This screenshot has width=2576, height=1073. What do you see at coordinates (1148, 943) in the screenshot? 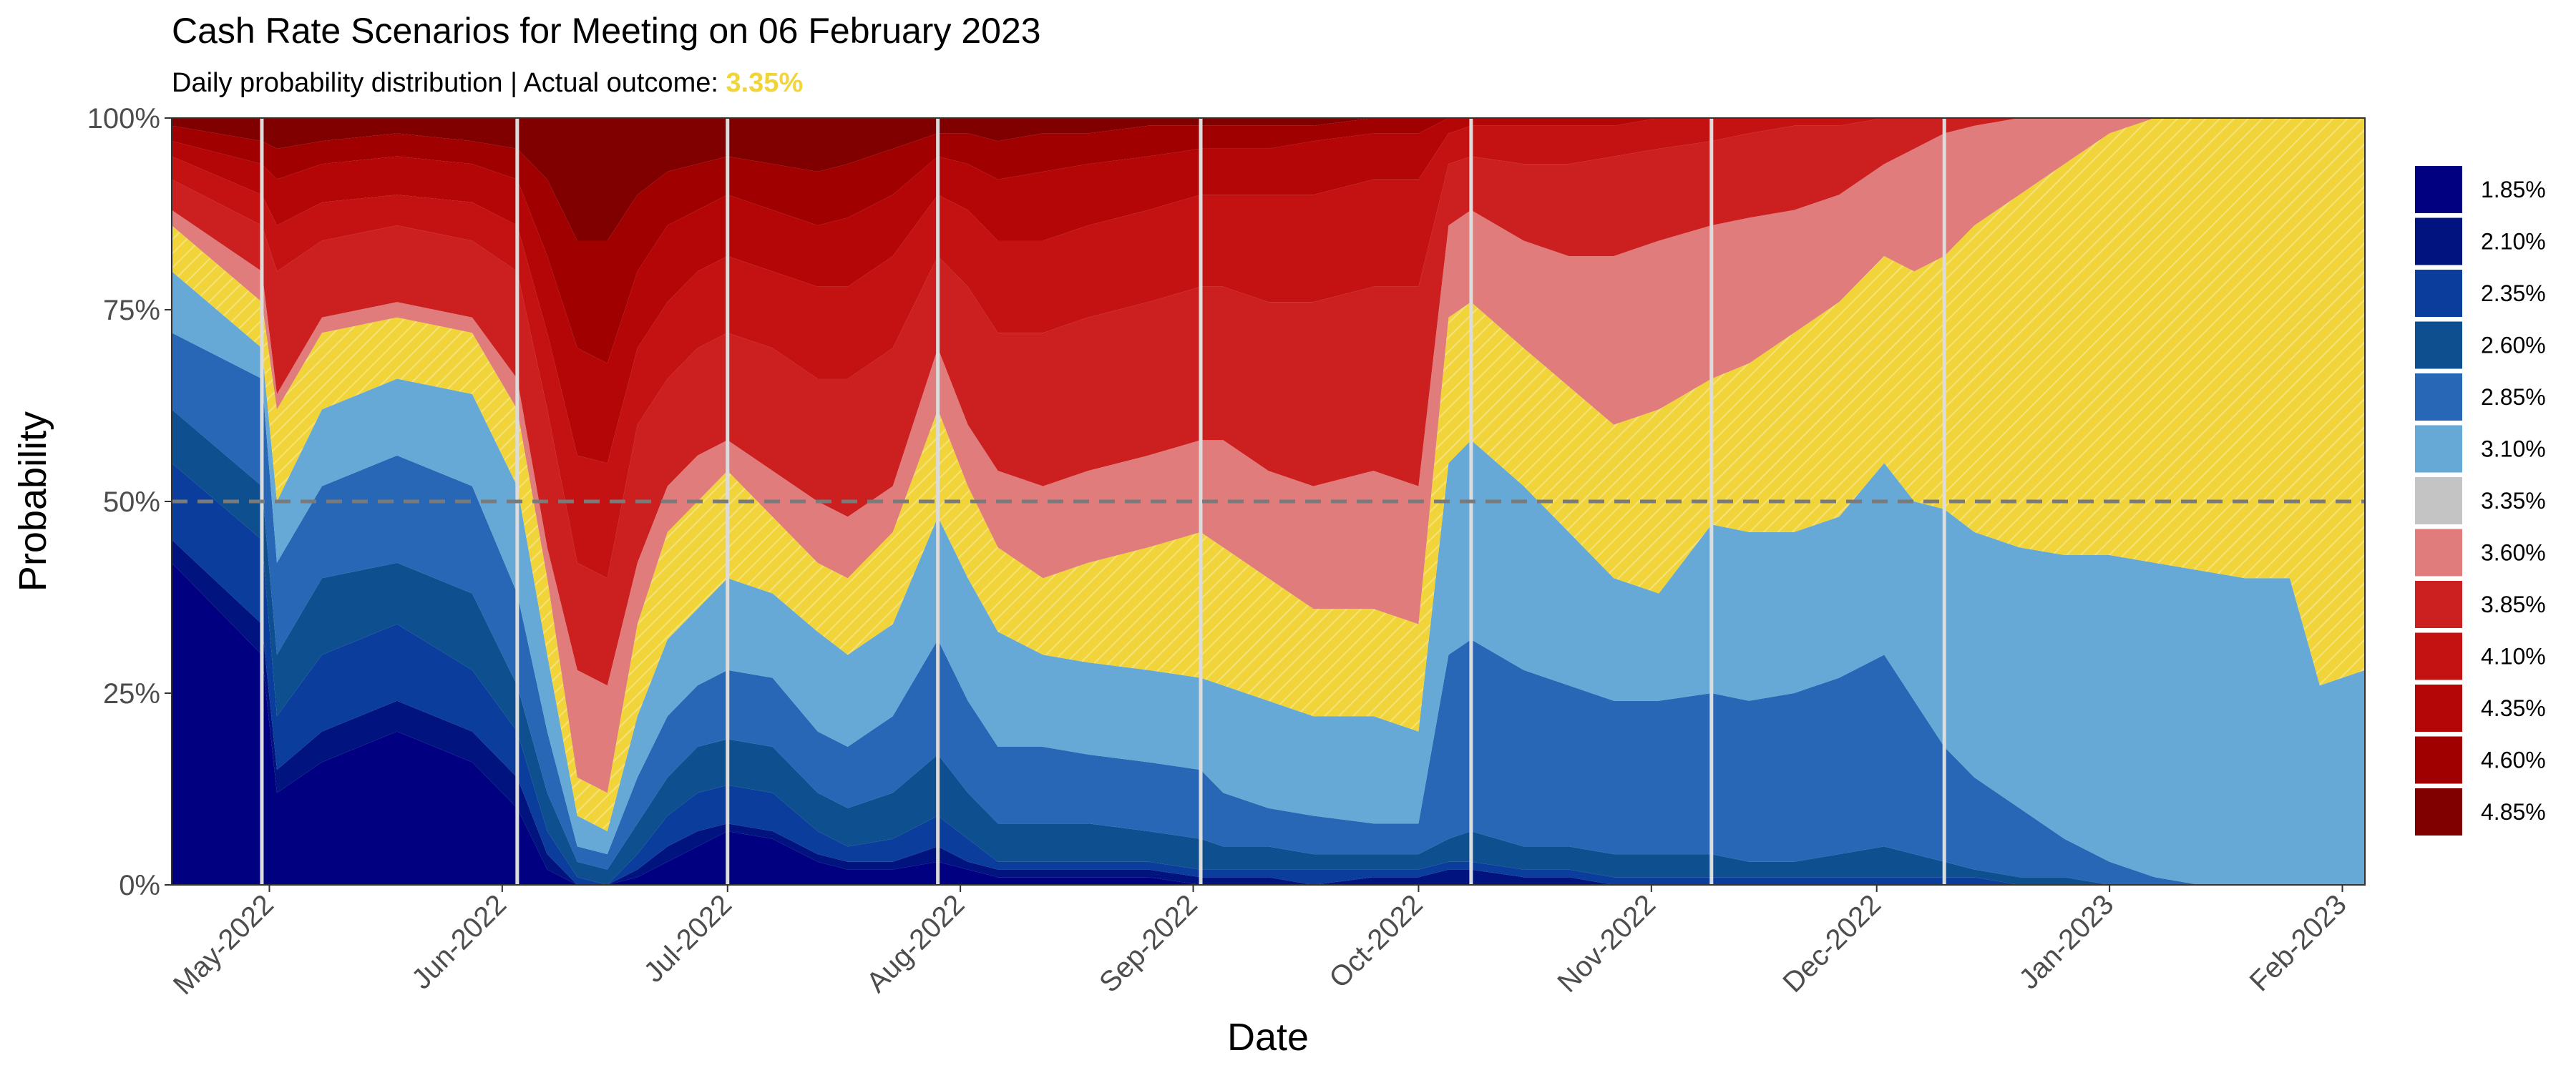
I see `x-tick-label: Sep-2022` at bounding box center [1148, 943].